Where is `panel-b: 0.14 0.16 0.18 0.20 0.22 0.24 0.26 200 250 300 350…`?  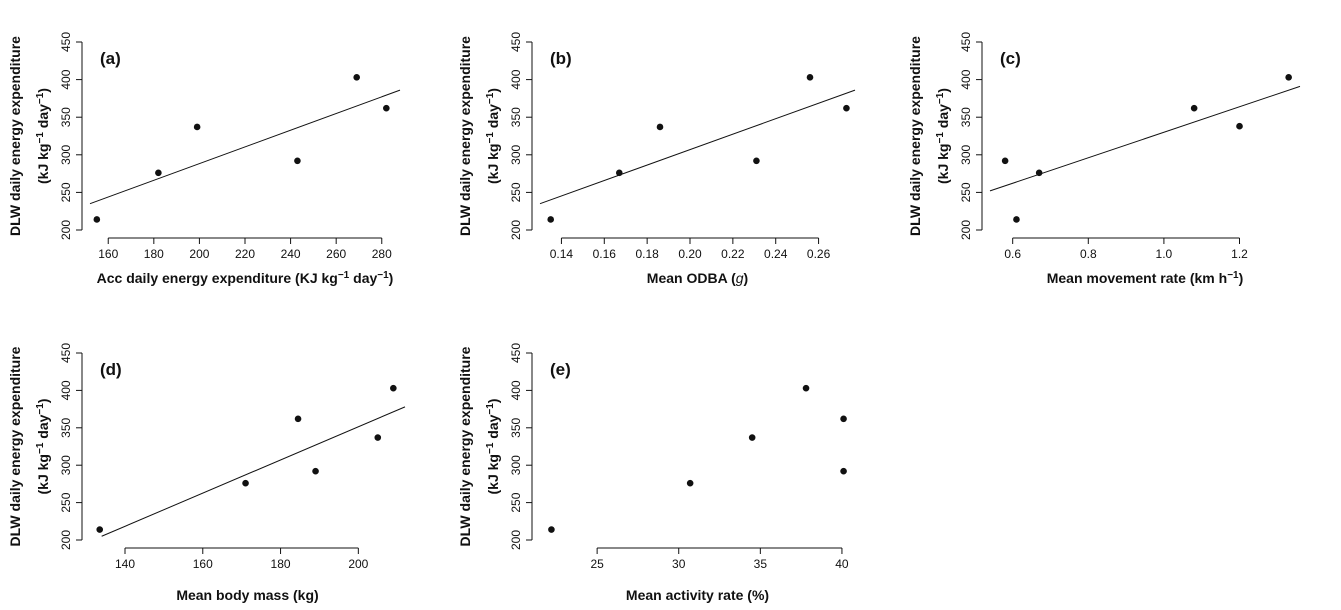 panel-b: 0.14 0.16 0.18 0.20 0.22 0.24 0.26 200 250 300 350… is located at coordinates (656, 159).